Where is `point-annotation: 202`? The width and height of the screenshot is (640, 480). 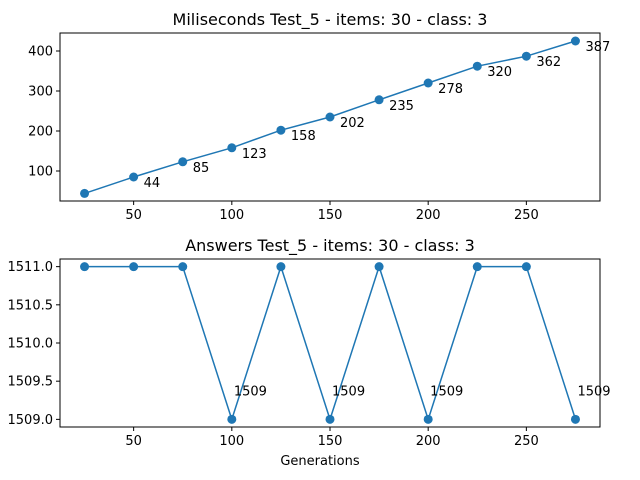
point-annotation: 202 is located at coordinates (352, 123).